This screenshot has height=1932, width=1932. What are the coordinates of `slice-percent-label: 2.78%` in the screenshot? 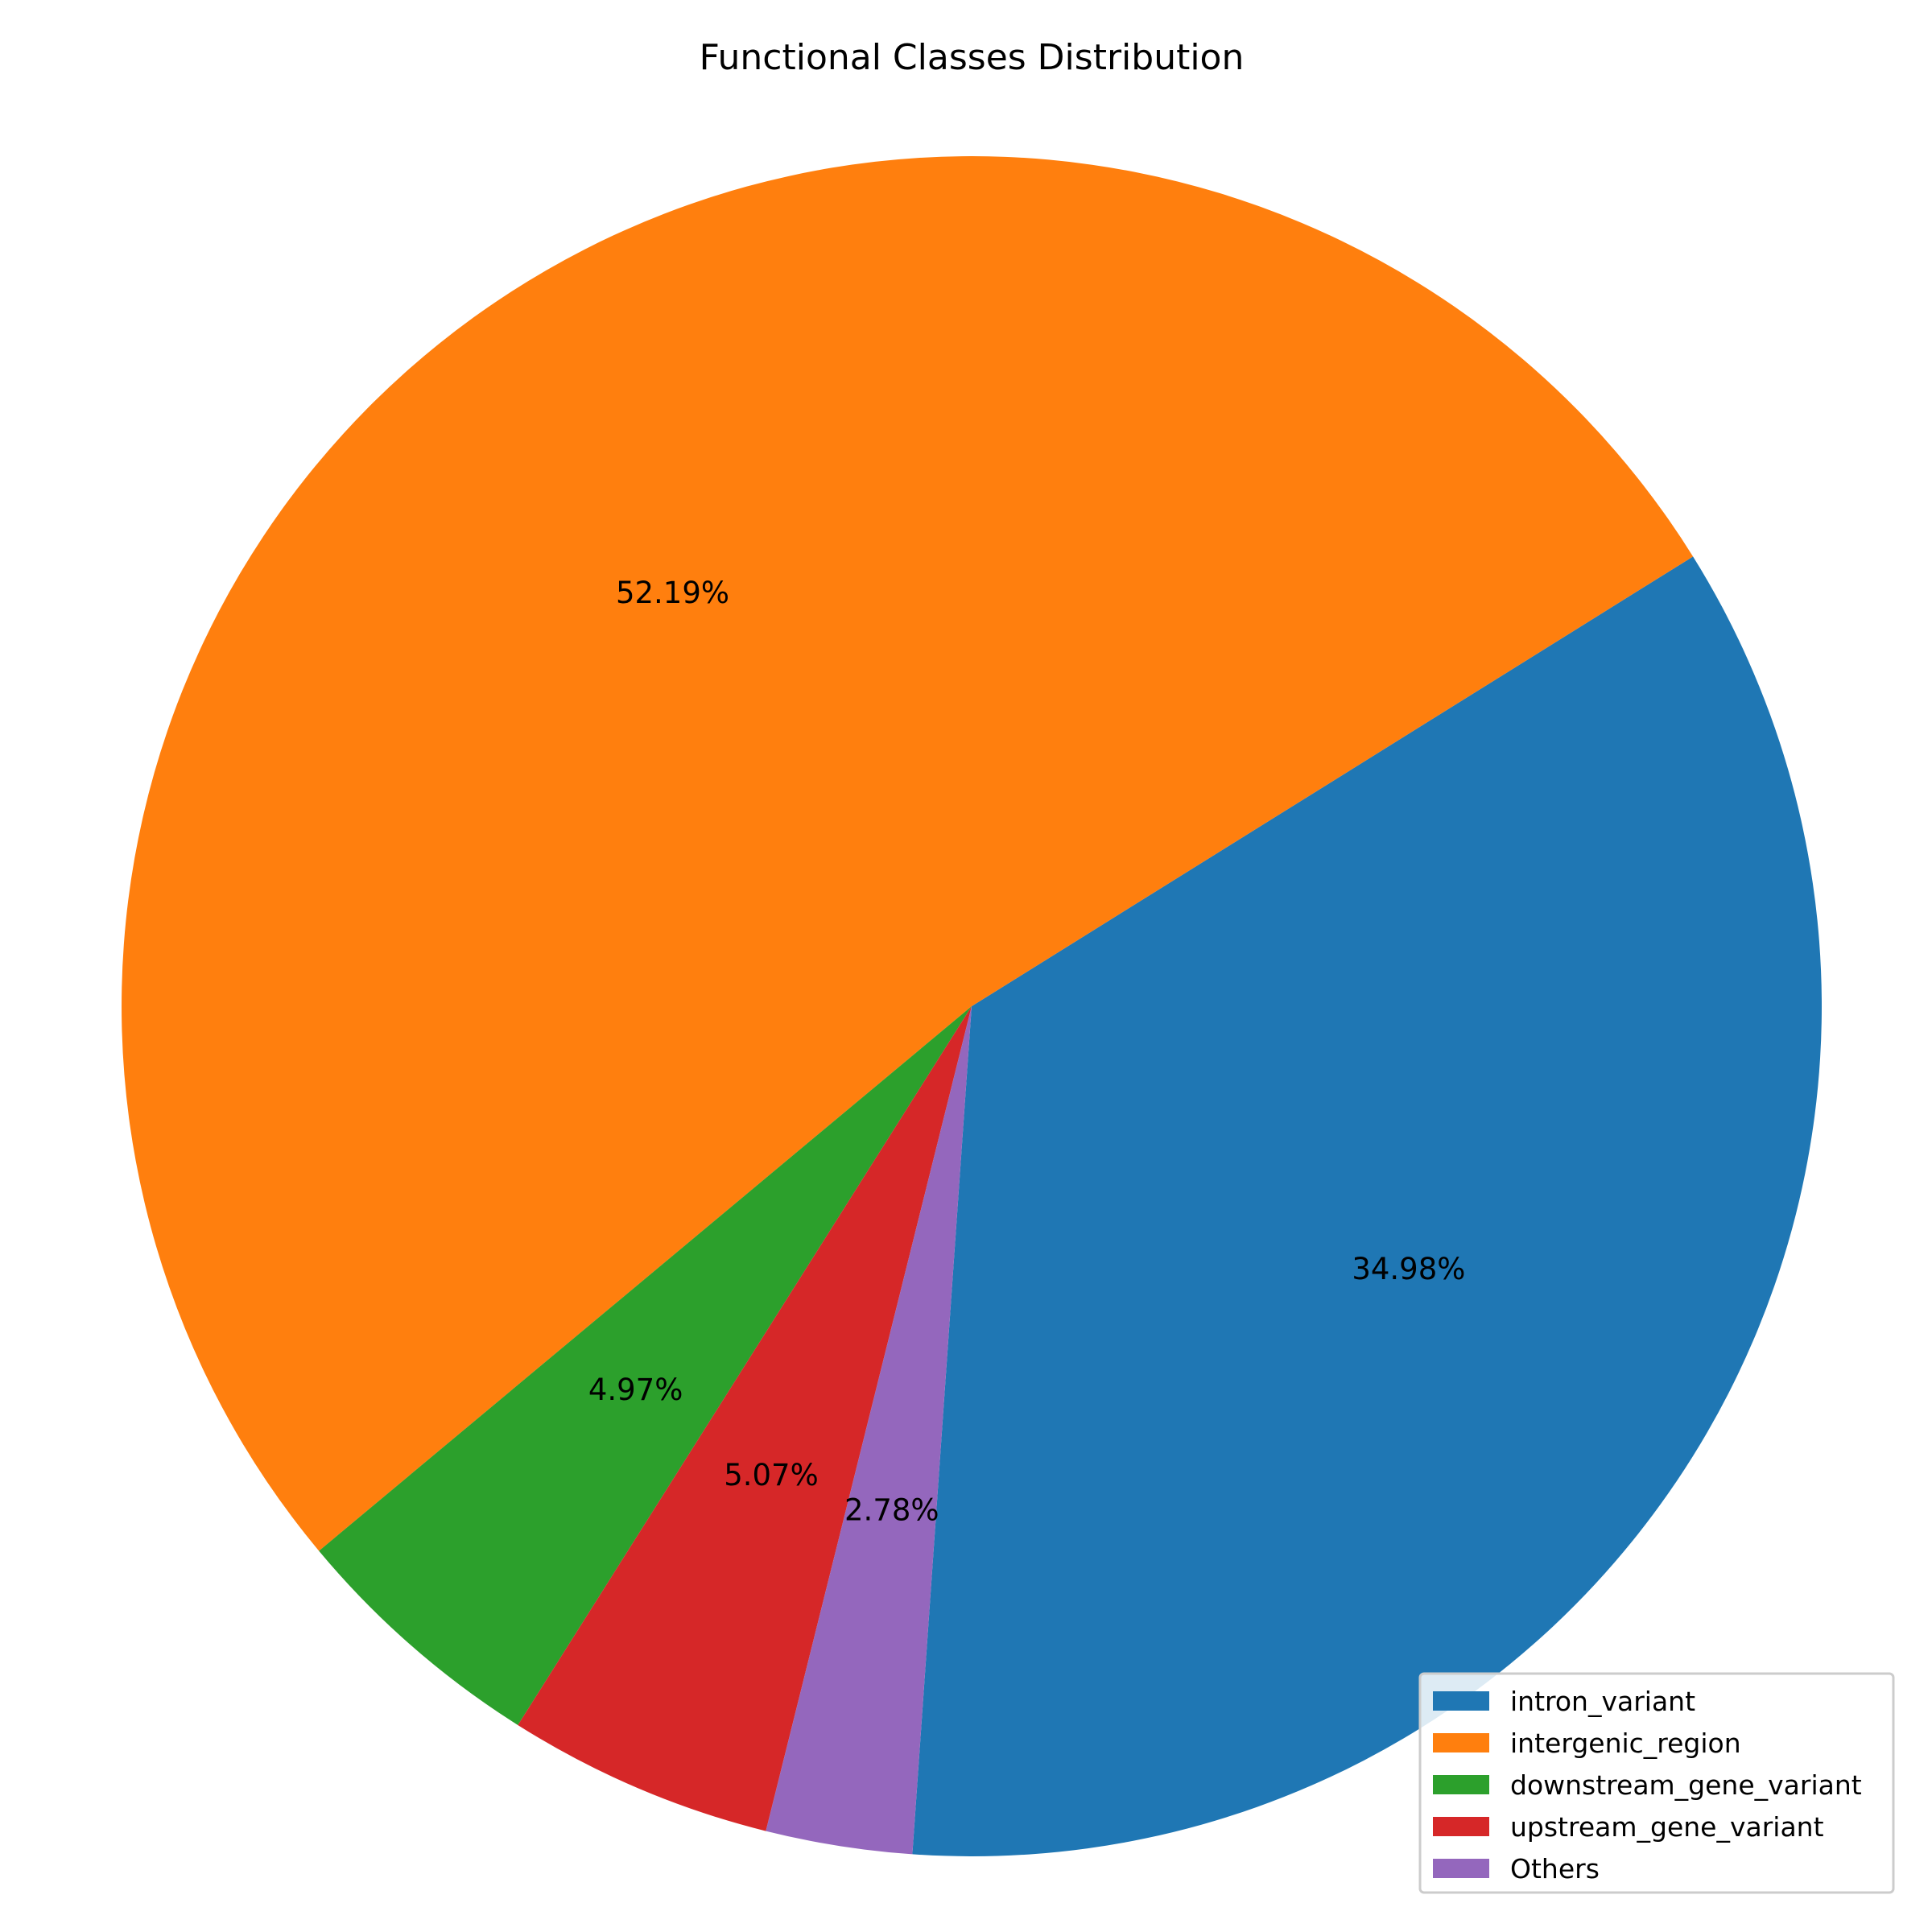 It's located at (891, 1509).